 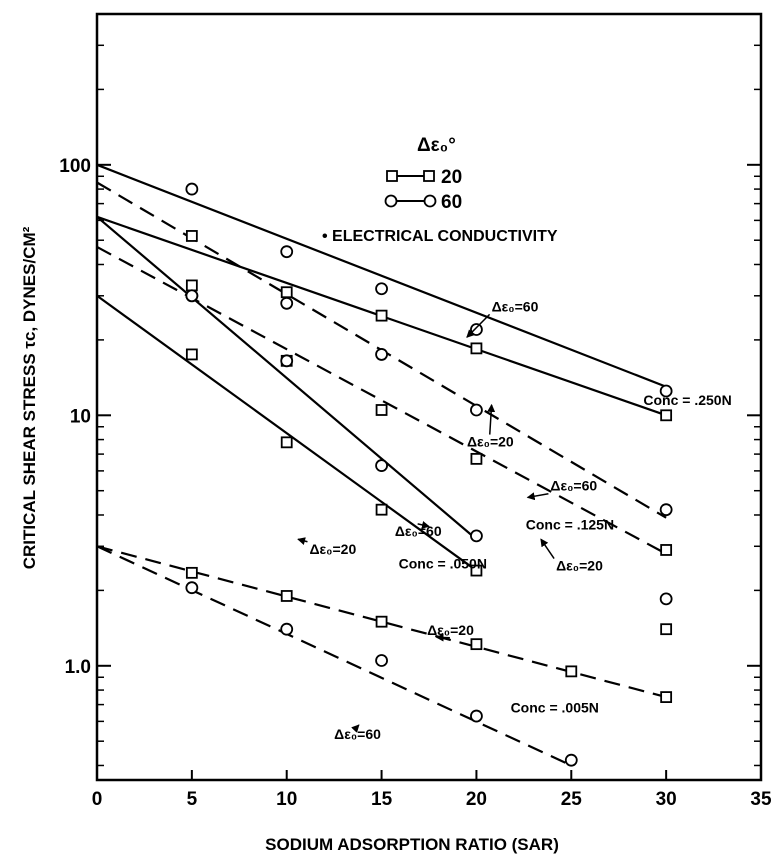 What do you see at coordinates (286, 799) in the screenshot?
I see `x-tick-label: 10` at bounding box center [286, 799].